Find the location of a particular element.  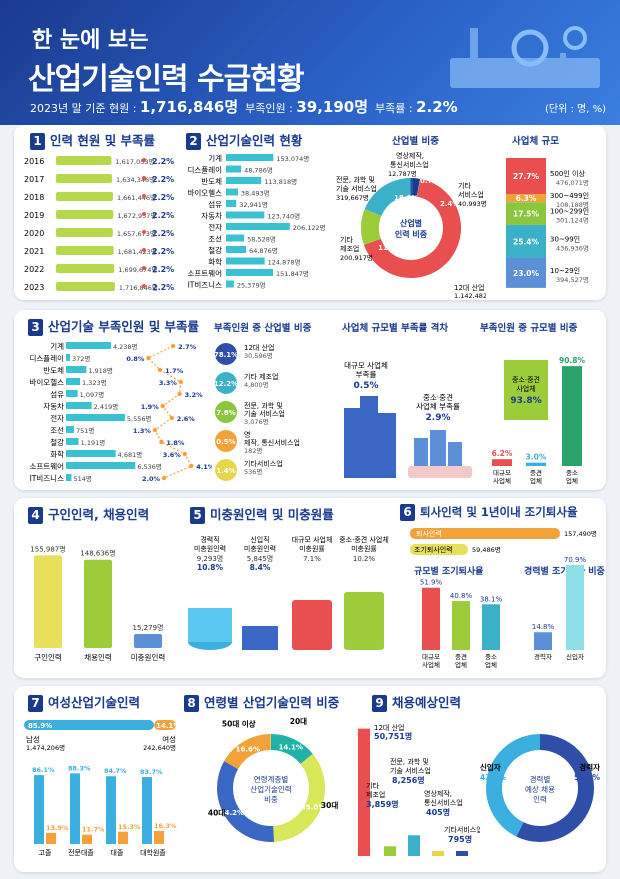

shortage-value: 2,419명 is located at coordinates (106, 406).